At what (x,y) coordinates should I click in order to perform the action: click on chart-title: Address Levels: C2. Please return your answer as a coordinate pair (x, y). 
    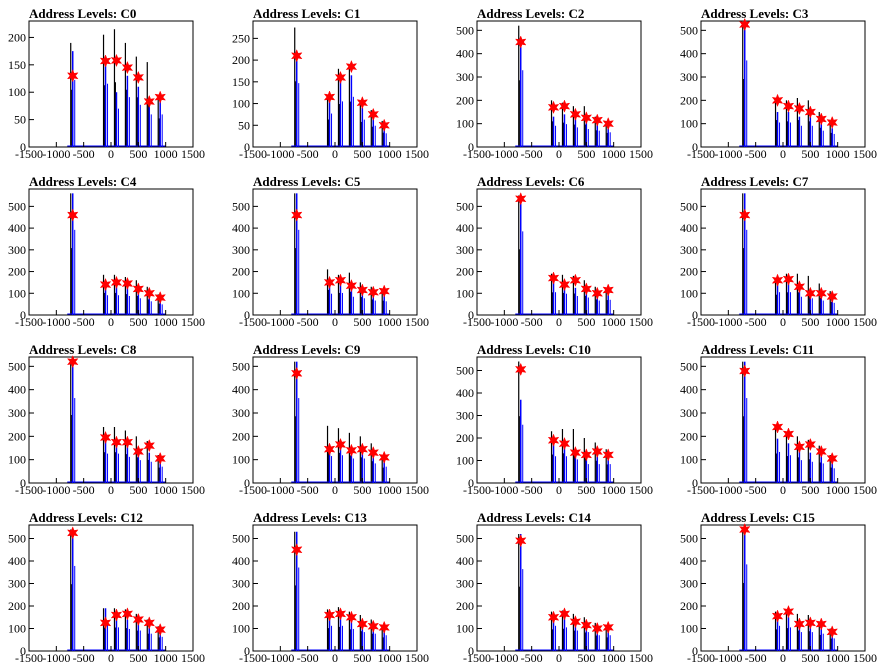
    Looking at the image, I should click on (530, 13).